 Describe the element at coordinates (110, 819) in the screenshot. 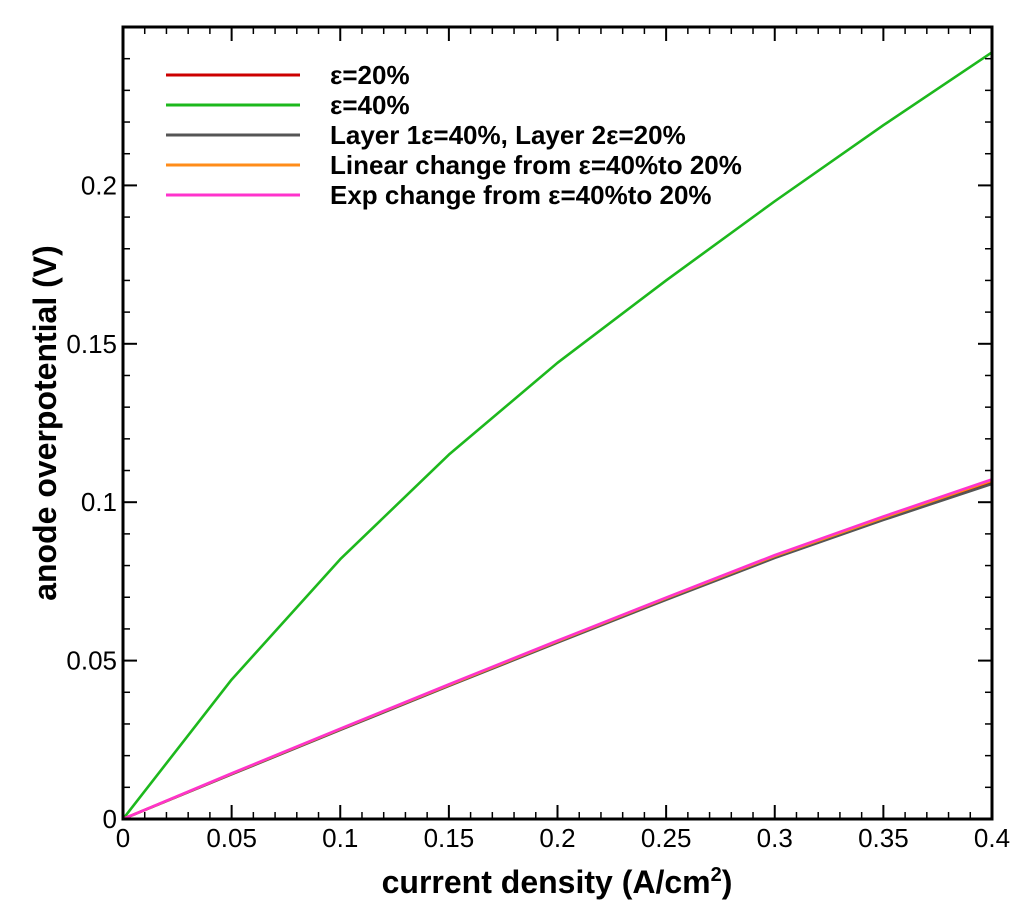

I see `y-tick-label: 0` at that location.